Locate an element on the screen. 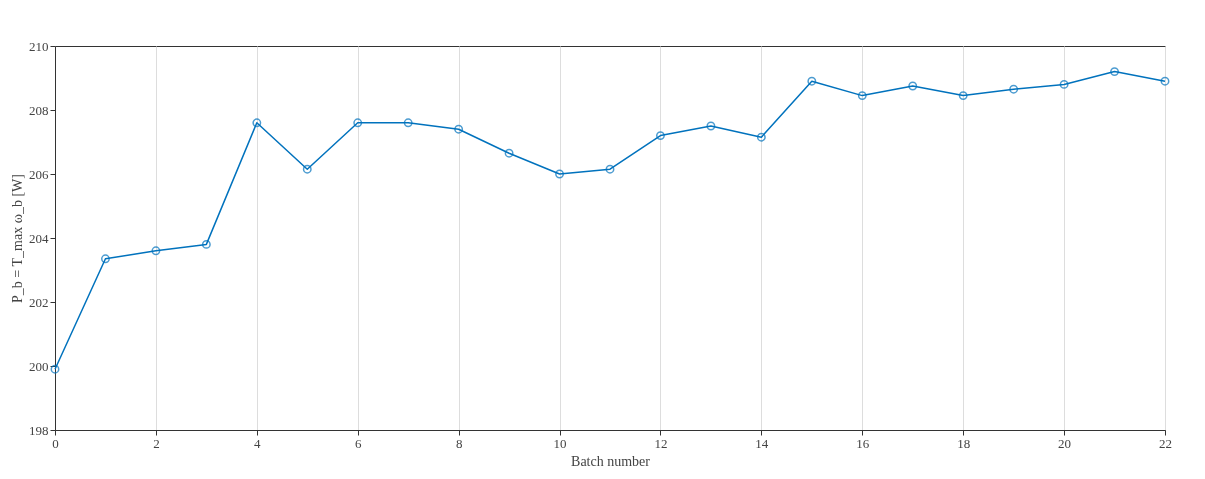  x-tick-label: 16 is located at coordinates (863, 443).